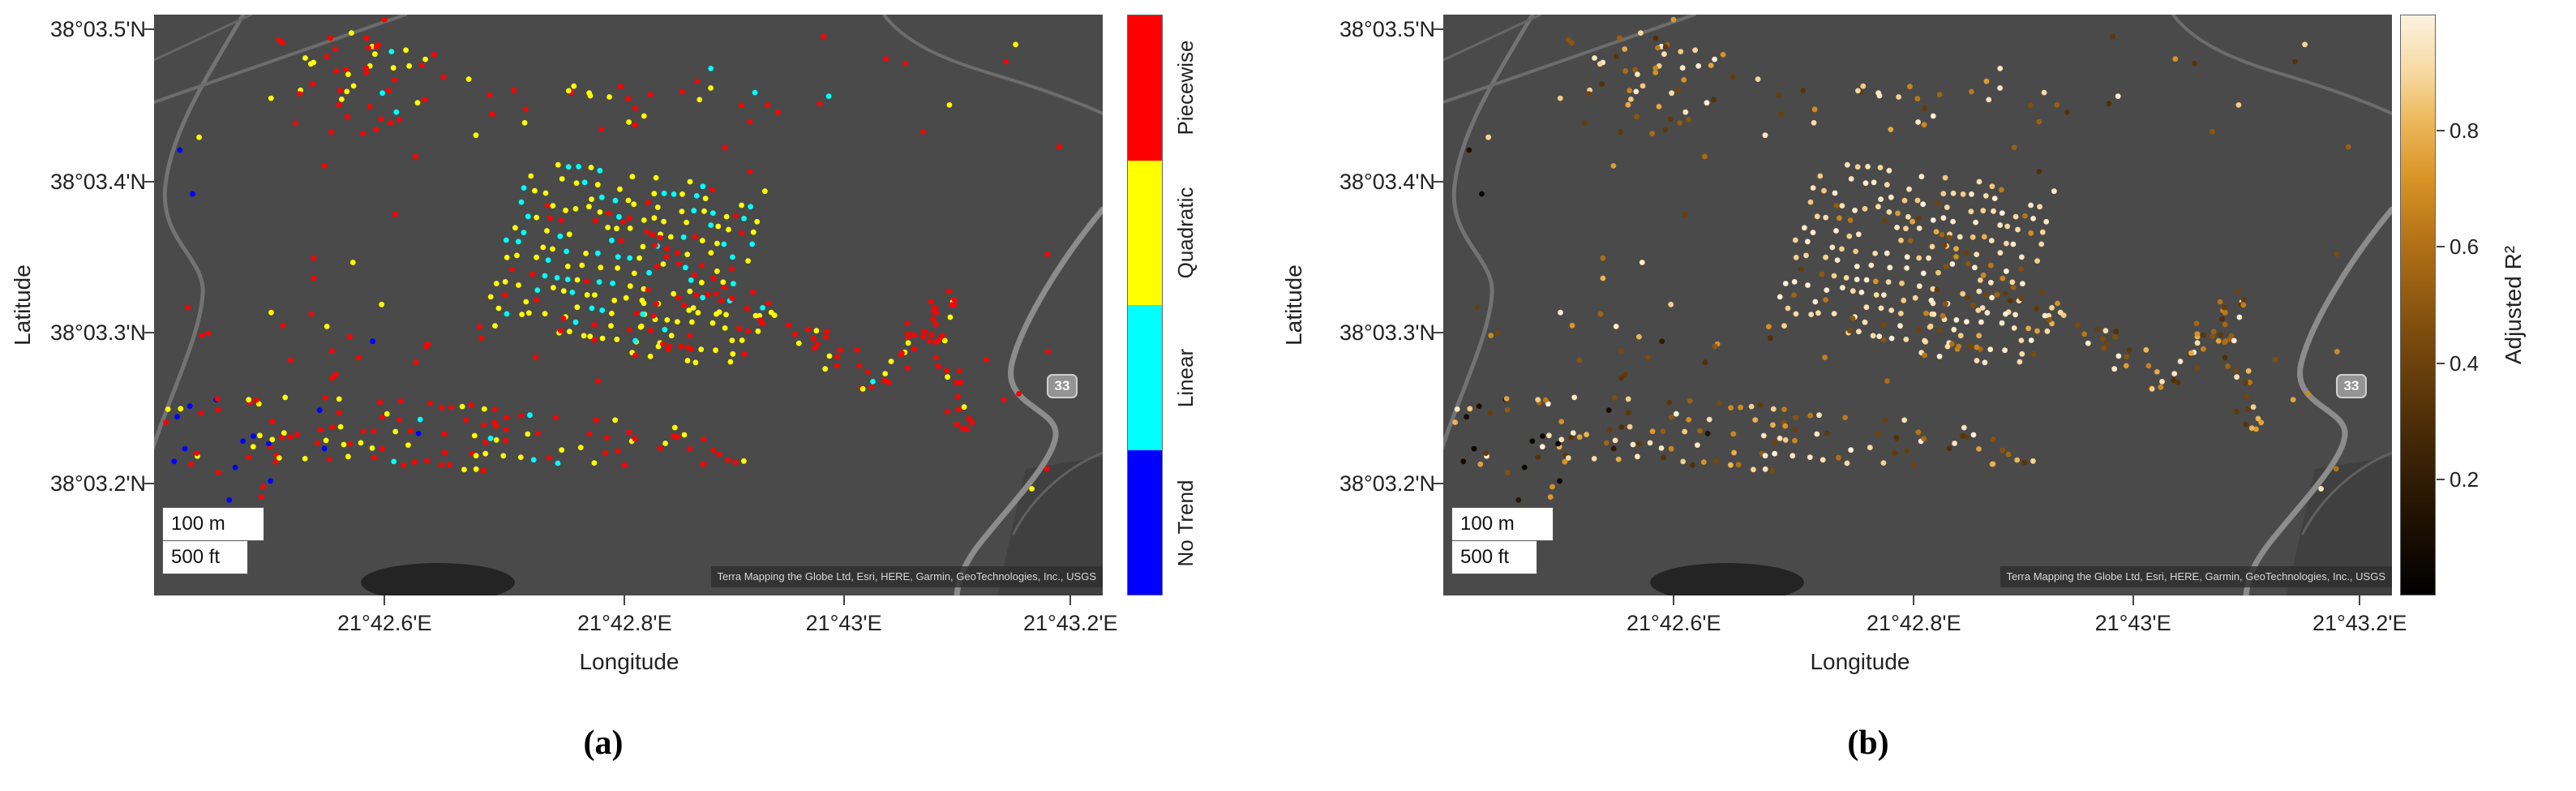 This screenshot has height=791, width=2576. I want to click on legend-a-segment-none, so click(1145, 522).